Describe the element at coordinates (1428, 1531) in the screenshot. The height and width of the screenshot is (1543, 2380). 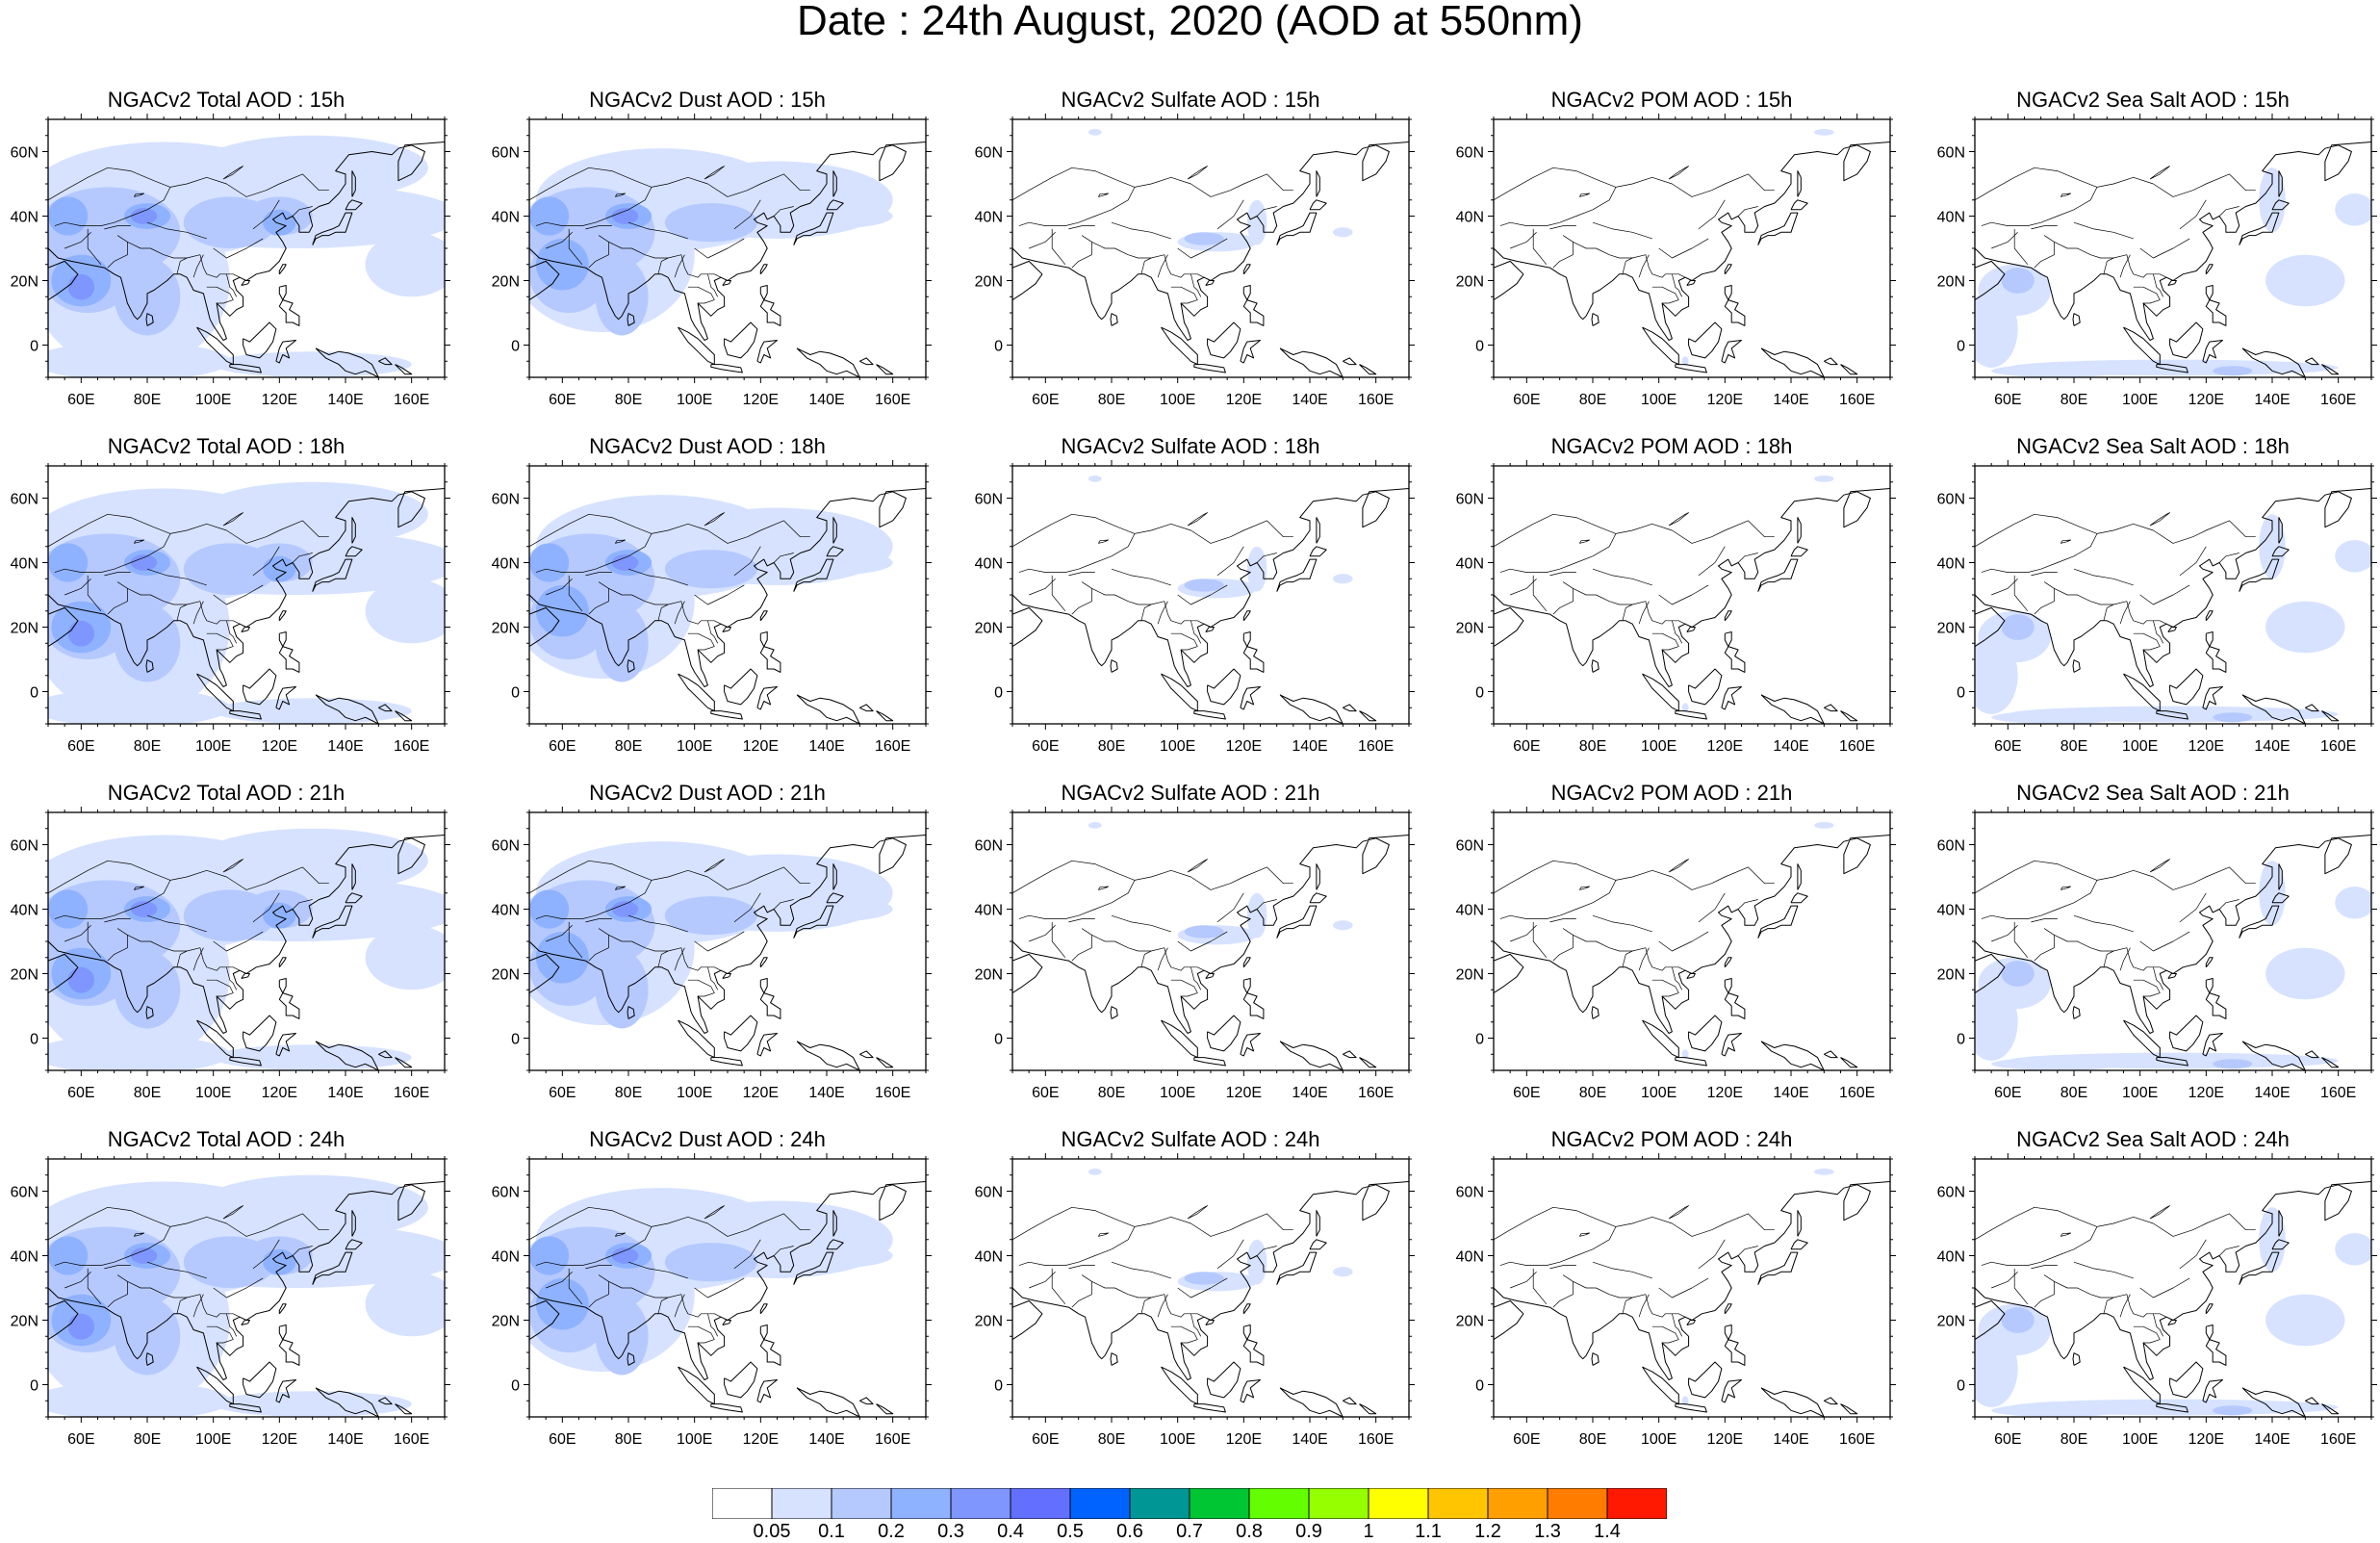
I see `colorbar-label: 1.1` at that location.